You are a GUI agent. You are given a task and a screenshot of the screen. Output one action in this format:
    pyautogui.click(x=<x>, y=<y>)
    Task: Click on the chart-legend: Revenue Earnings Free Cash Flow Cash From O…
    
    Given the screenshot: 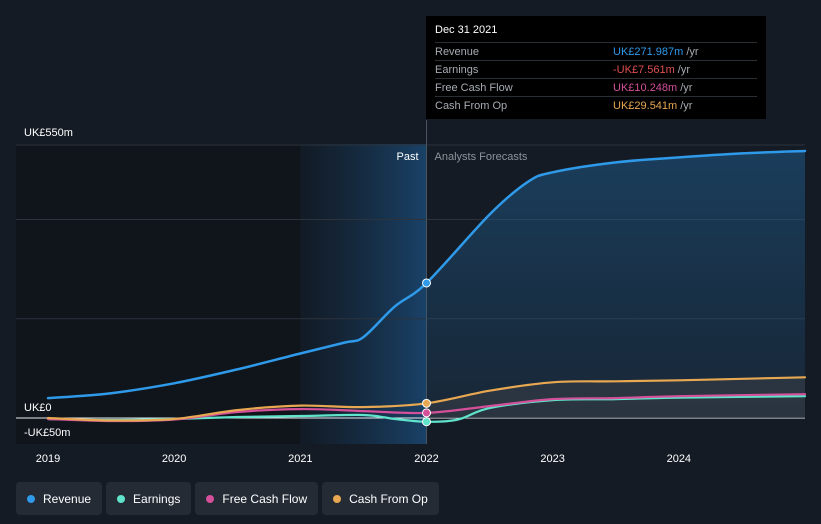 What is the action you would take?
    pyautogui.click(x=227, y=498)
    